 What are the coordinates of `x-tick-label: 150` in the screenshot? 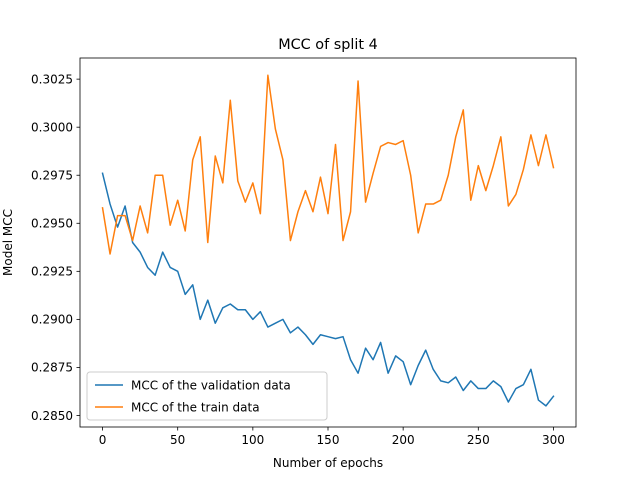 It's located at (328, 440).